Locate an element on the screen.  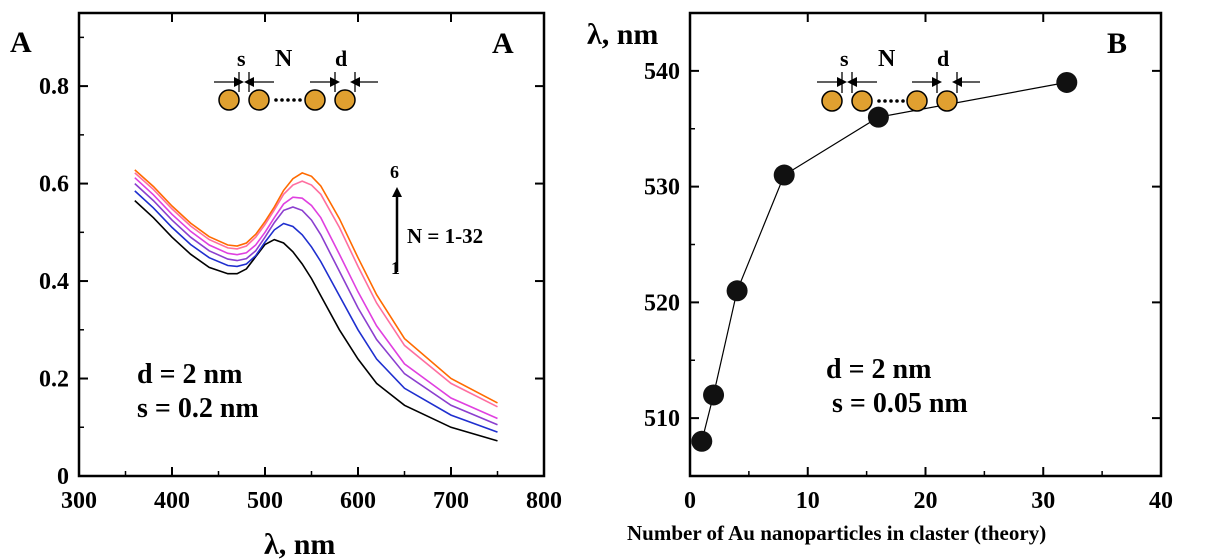
panel-label-b: B is located at coordinates (1117, 43).